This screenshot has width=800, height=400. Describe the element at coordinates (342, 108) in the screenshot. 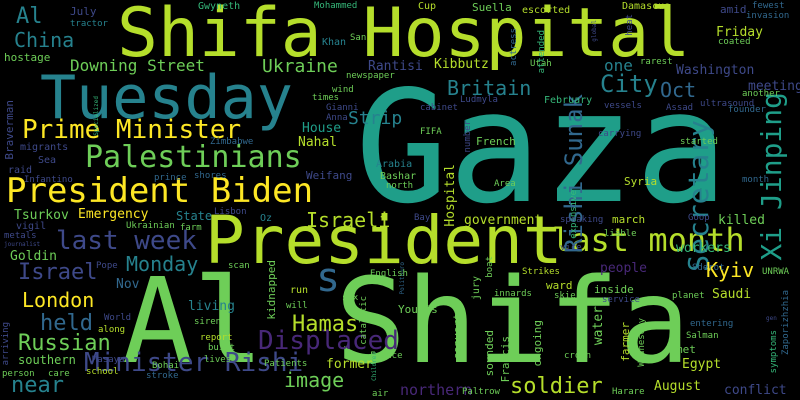

I see `word-gianni: Gianni` at that location.